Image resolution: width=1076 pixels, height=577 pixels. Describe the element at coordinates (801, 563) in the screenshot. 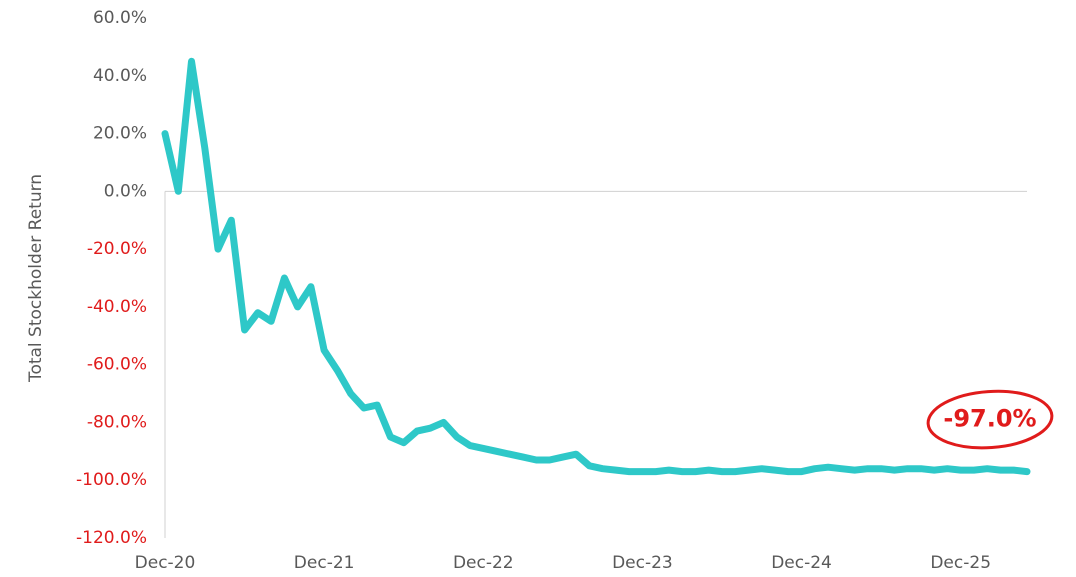

I see `x-tick-label: Dec-24` at that location.